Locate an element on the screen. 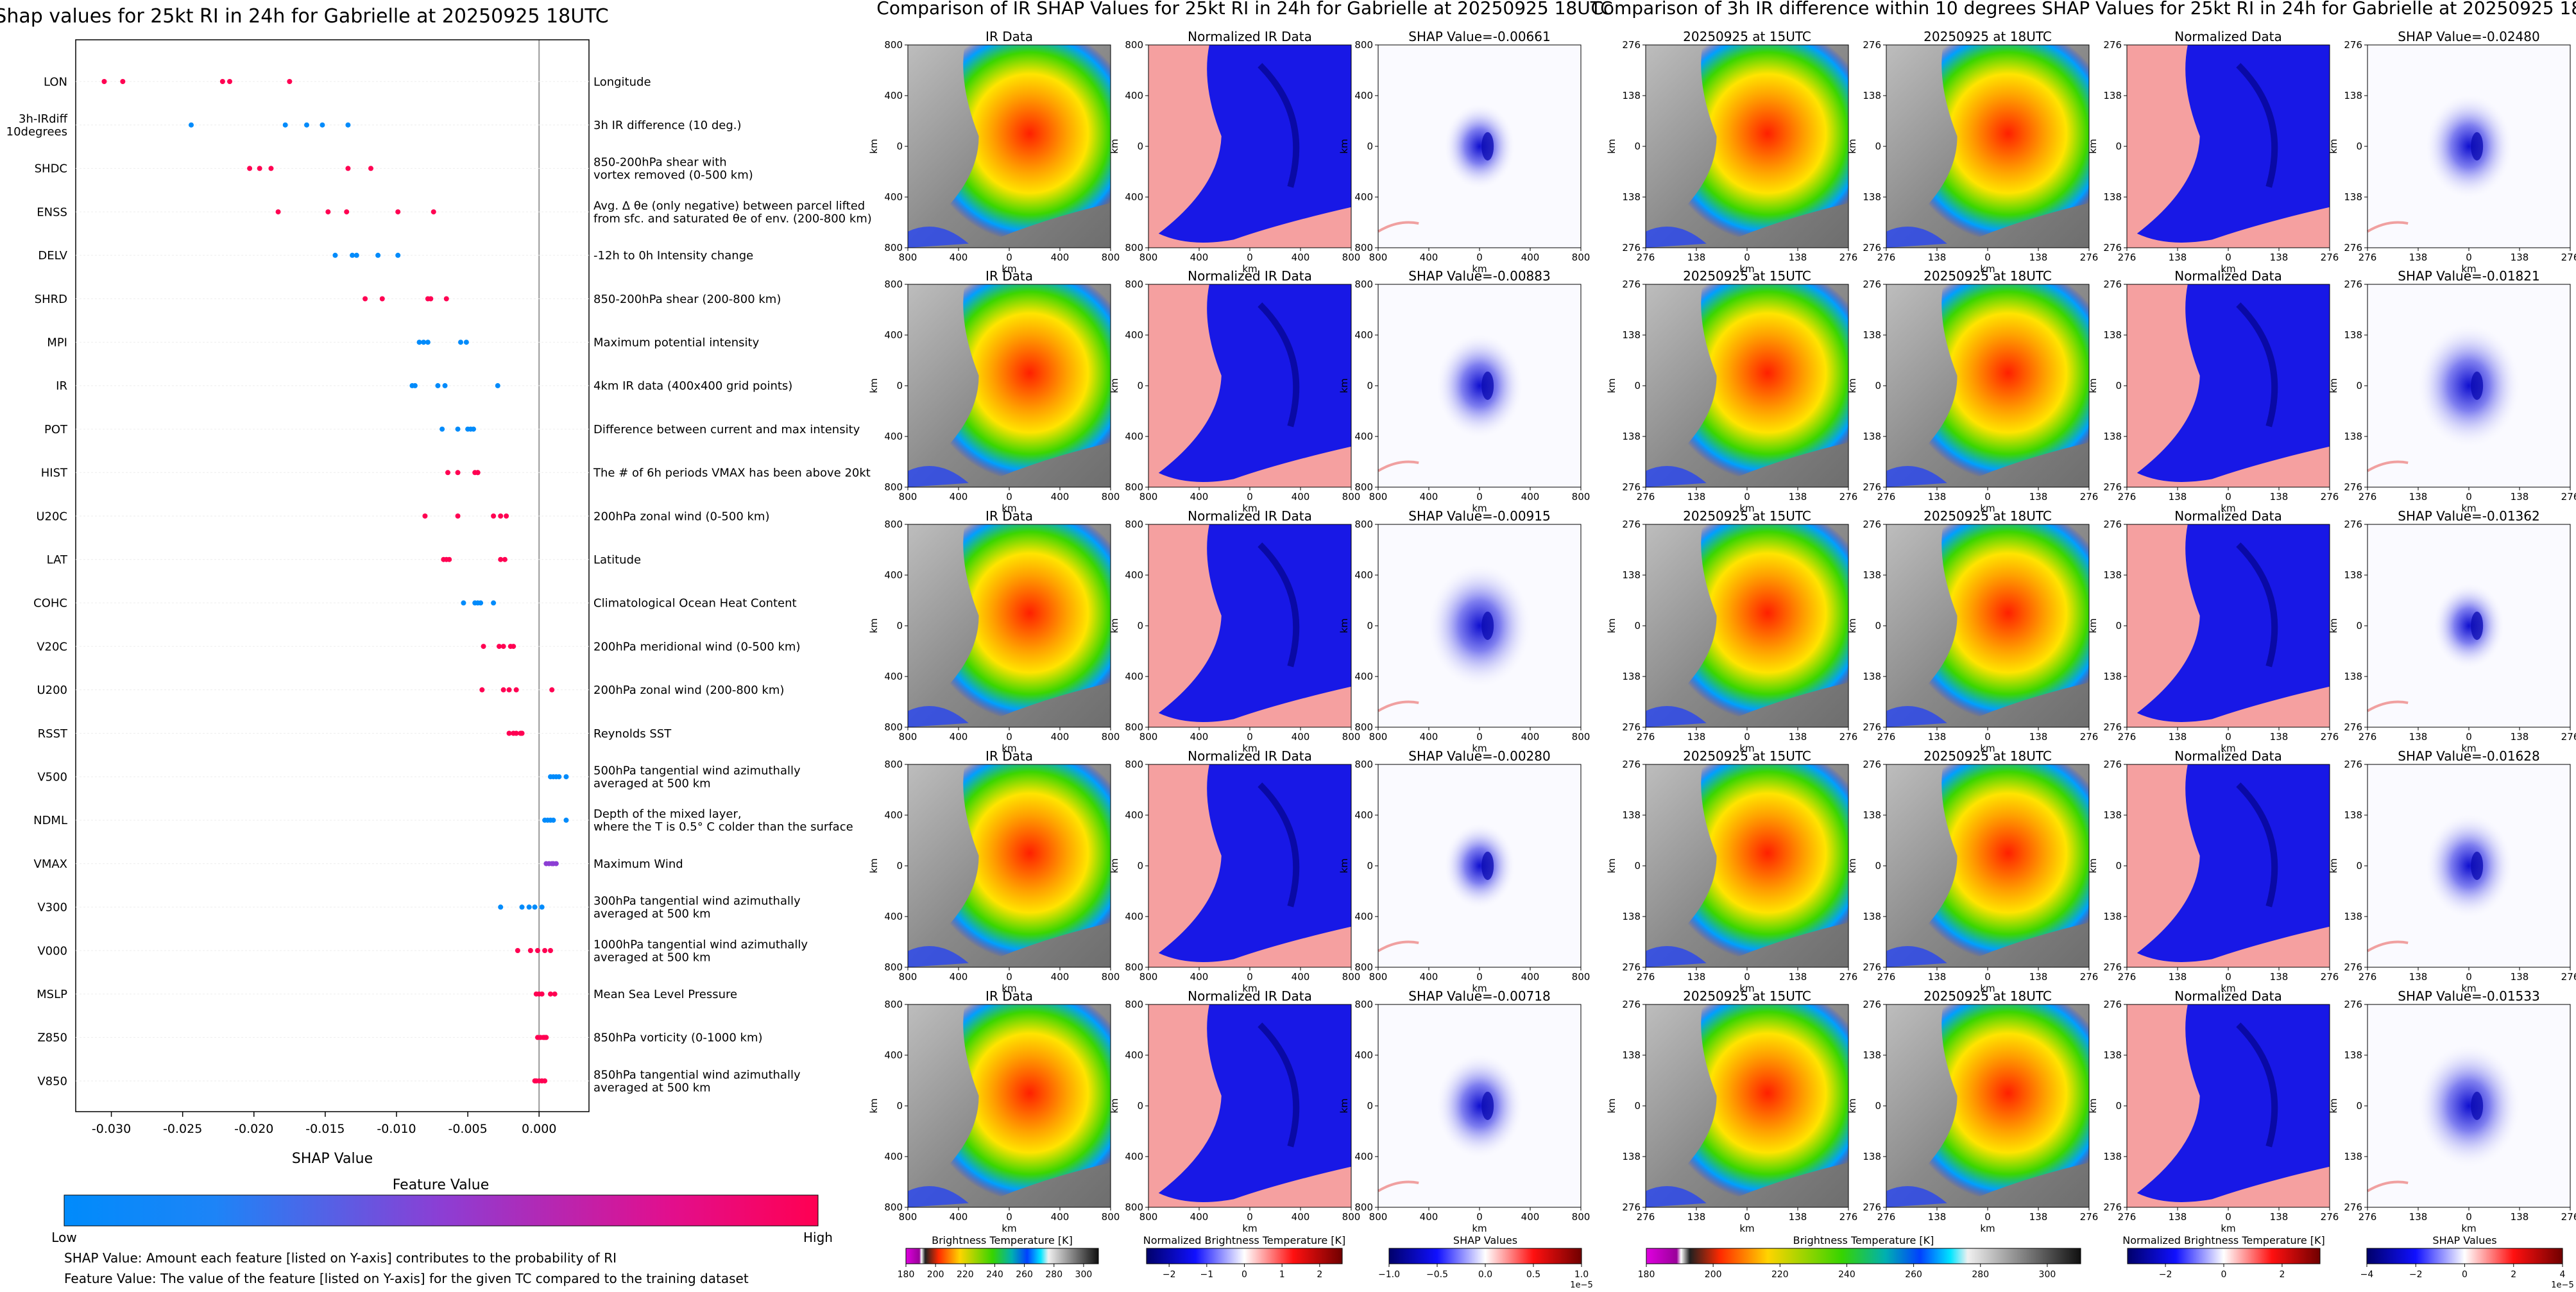 This screenshot has height=1292, width=2576. colorbar-gradient is located at coordinates (1244, 1256).